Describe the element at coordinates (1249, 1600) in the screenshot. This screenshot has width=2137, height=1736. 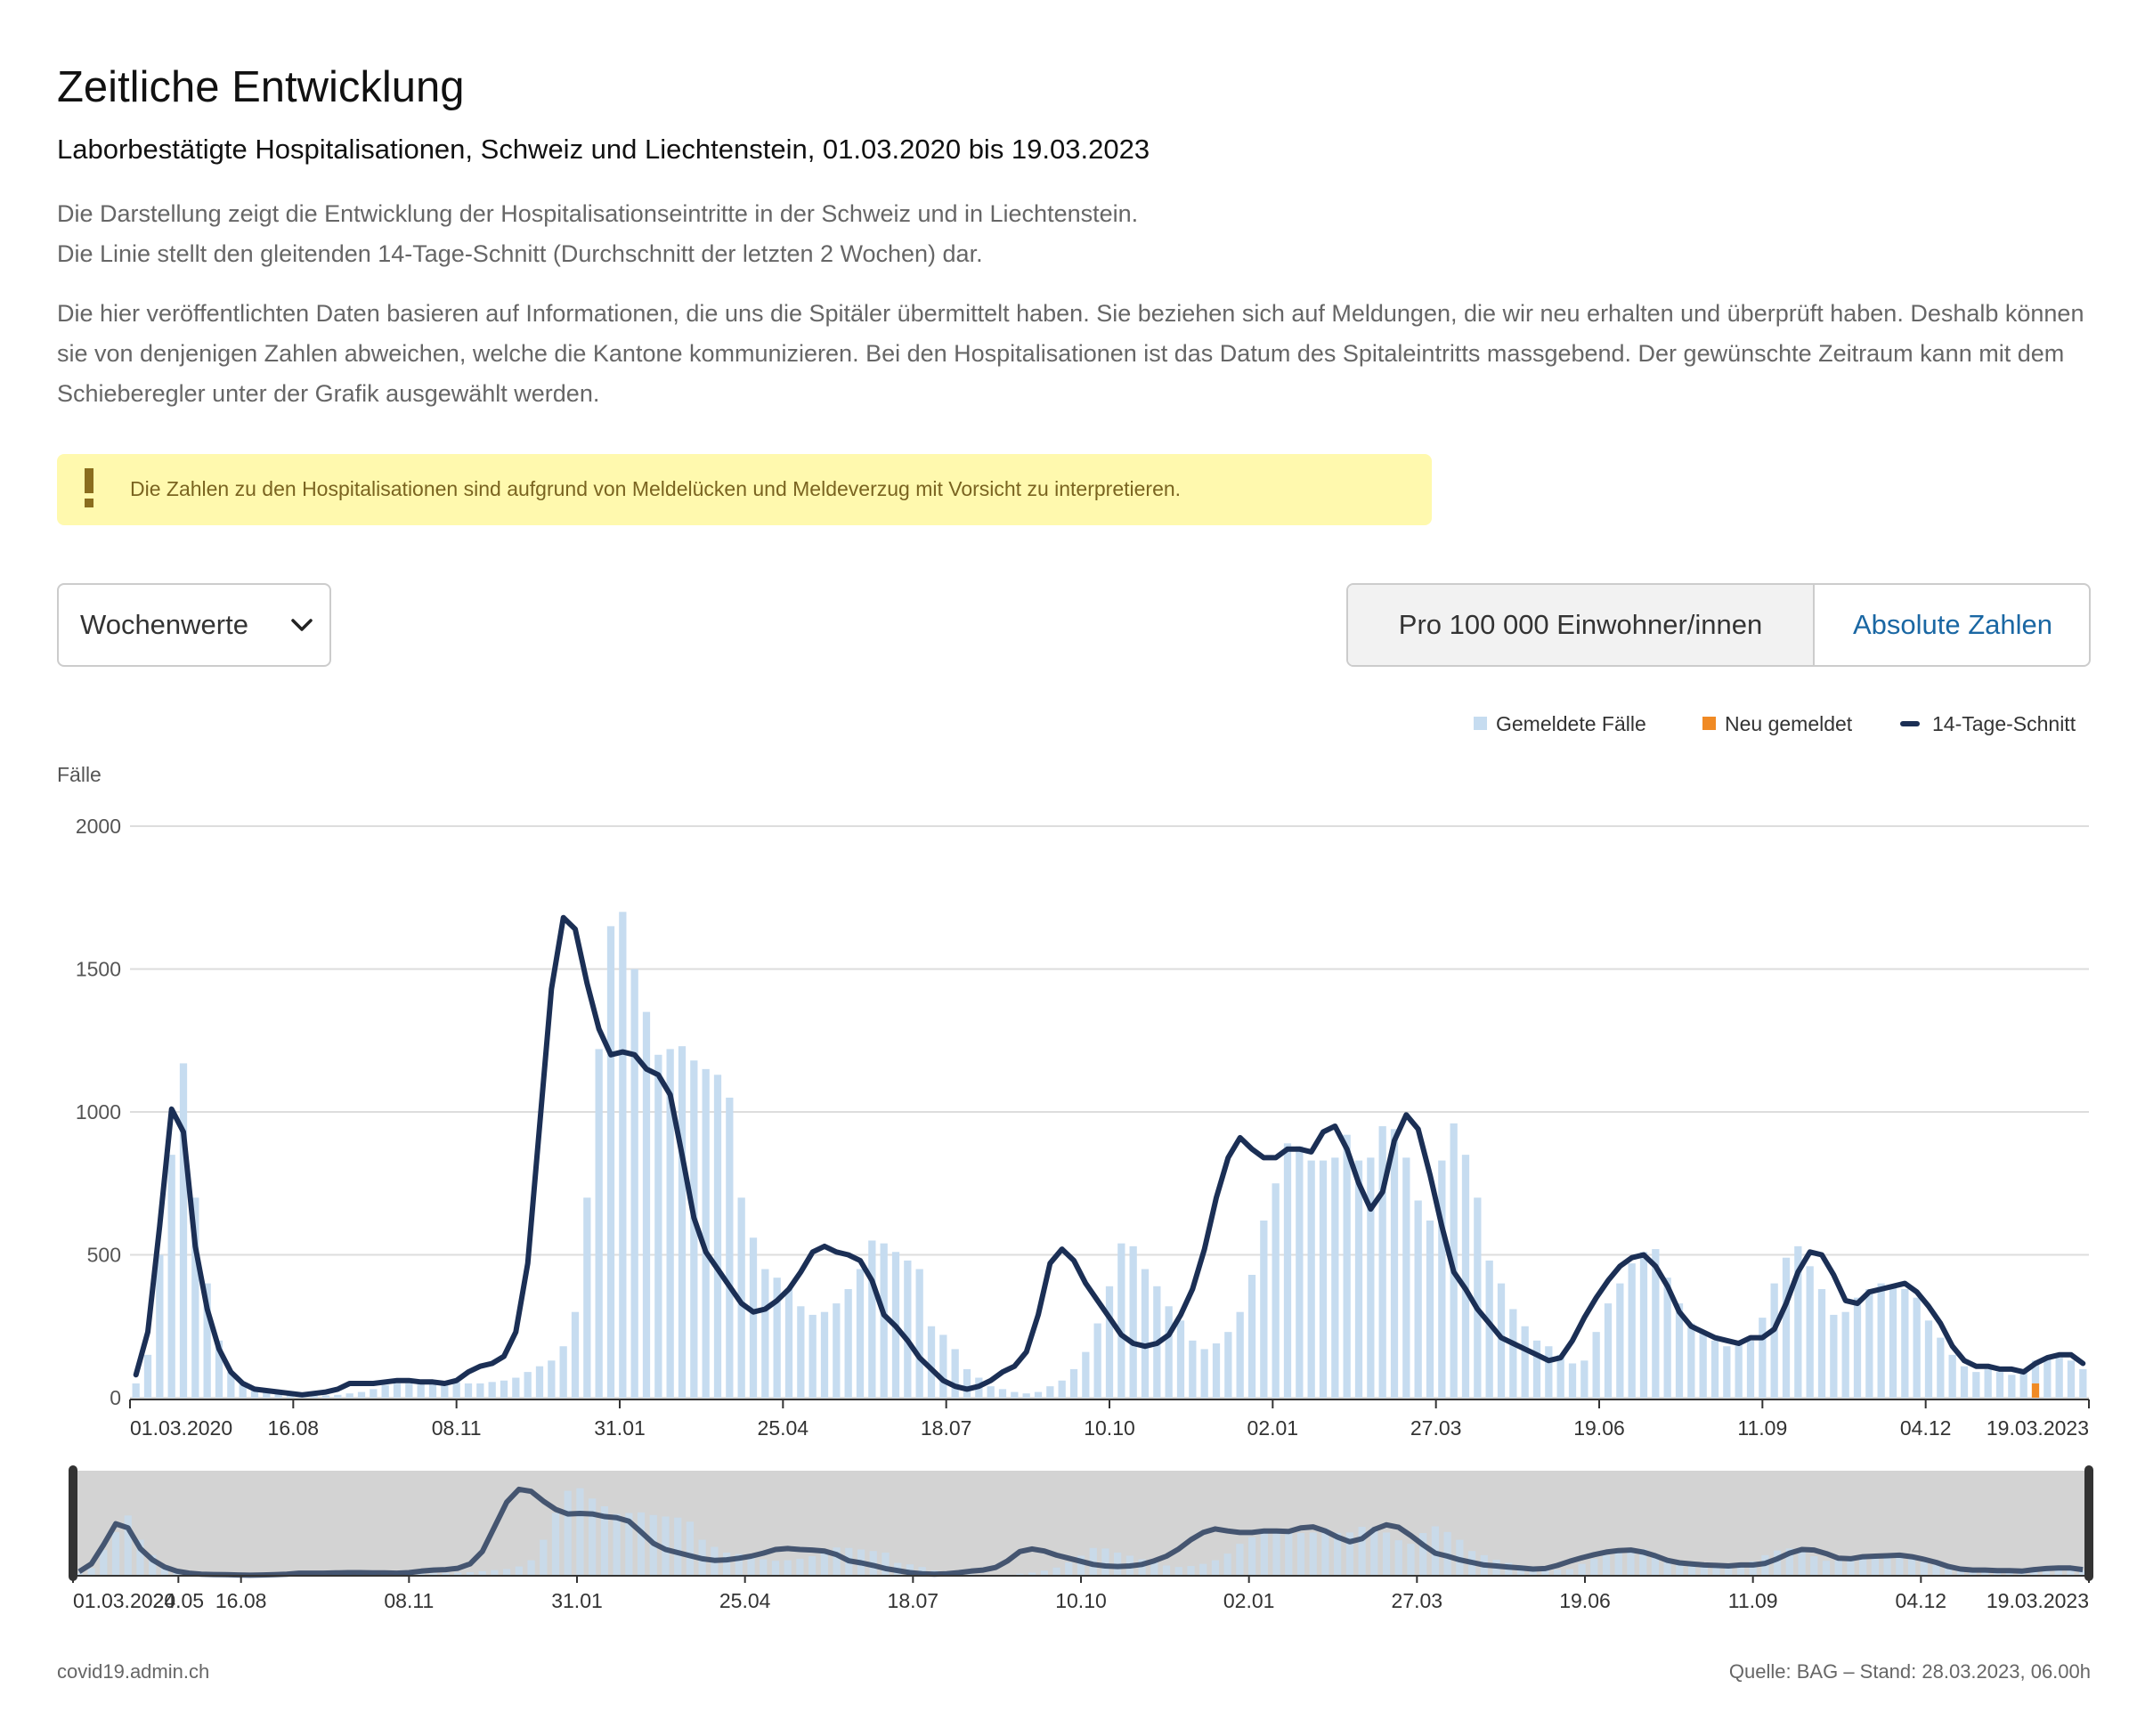
I see `brush-tick-label: 02.01` at that location.